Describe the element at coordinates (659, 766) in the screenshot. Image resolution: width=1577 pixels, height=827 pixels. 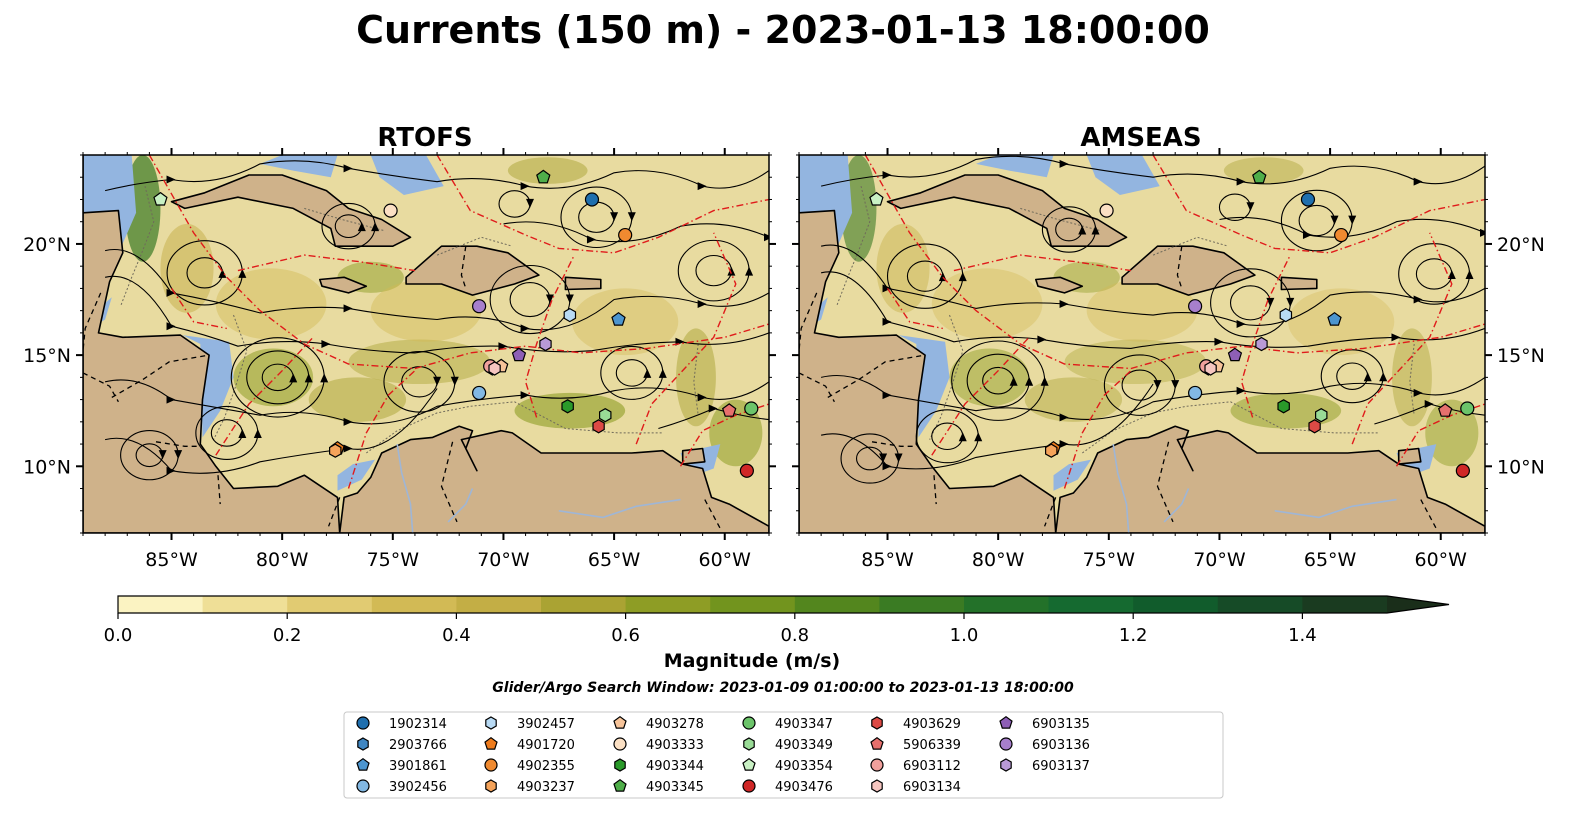
I see `legend-entry: 4903344` at that location.